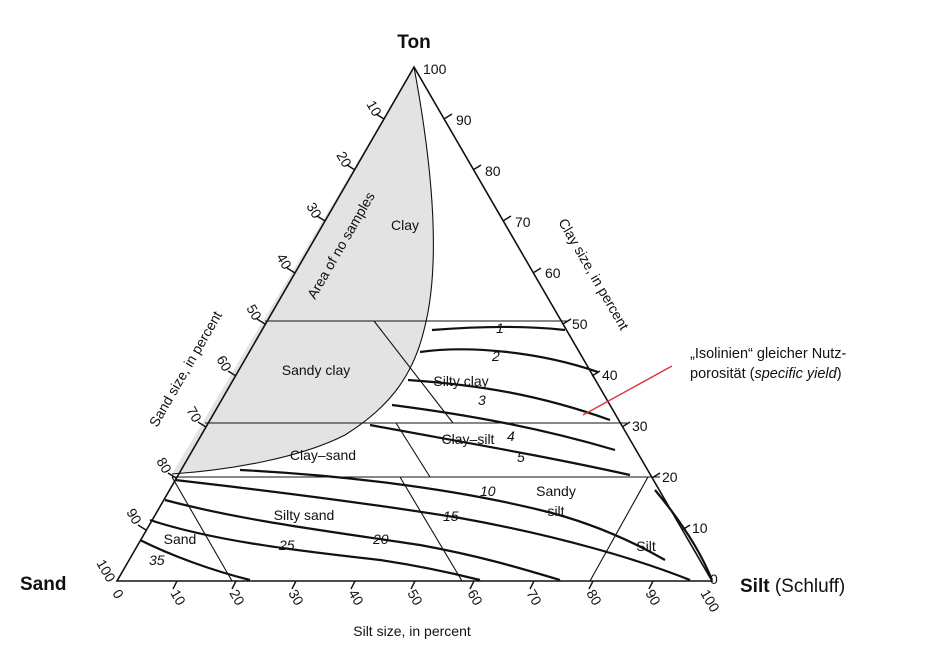 The width and height of the screenshot is (951, 651). Describe the element at coordinates (580, 324) in the screenshot. I see `clay-tick: 50` at that location.